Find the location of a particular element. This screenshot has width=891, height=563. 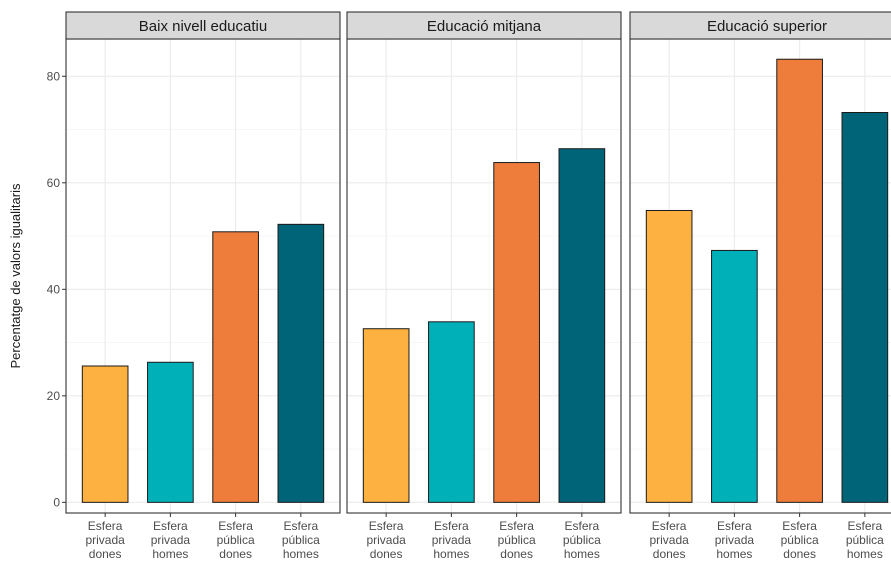

strip-title: Baix nivell educatiu is located at coordinates (203, 26).